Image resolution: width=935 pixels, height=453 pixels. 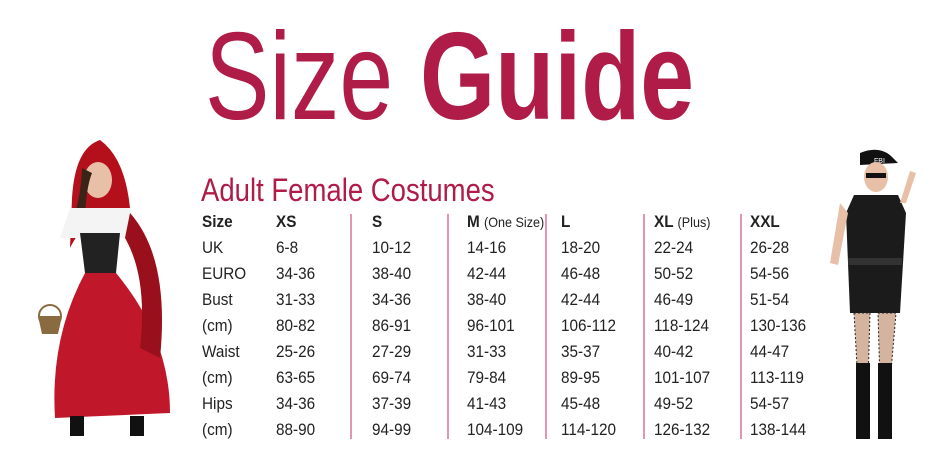 I want to click on table-cell: 118-124, so click(x=682, y=325).